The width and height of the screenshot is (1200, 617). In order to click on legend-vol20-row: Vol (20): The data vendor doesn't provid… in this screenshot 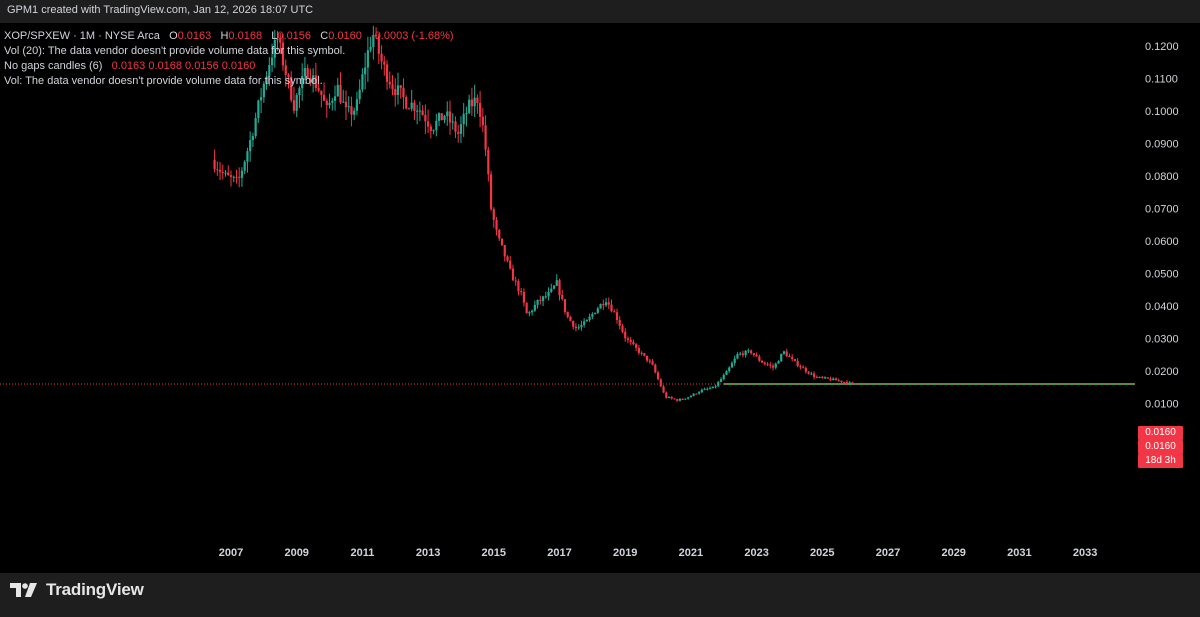, I will do `click(175, 51)`.